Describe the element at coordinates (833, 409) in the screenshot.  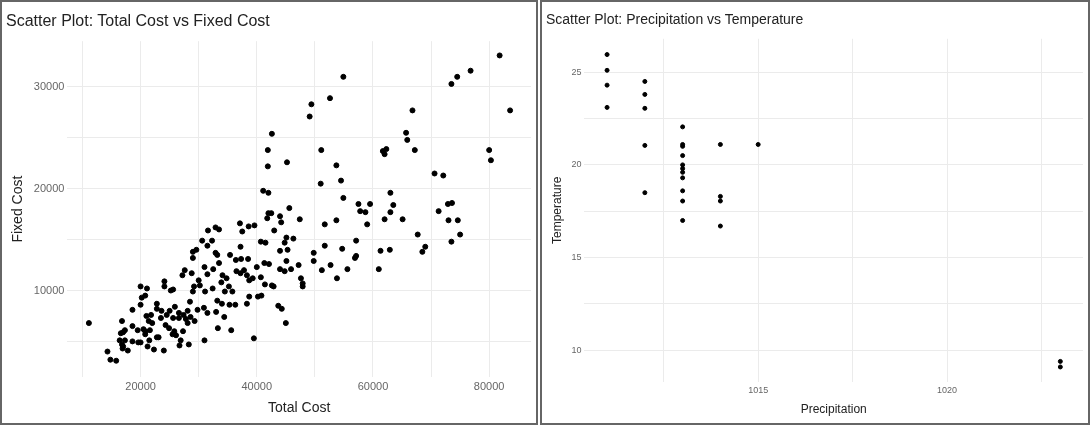
I see `x-axis-title: Precipitation` at that location.